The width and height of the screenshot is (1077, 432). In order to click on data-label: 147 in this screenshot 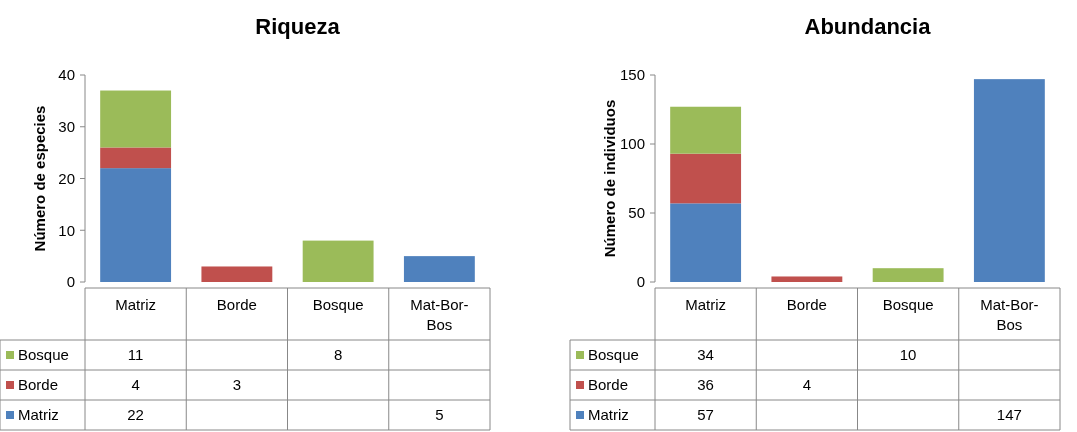, I will do `click(1009, 415)`.